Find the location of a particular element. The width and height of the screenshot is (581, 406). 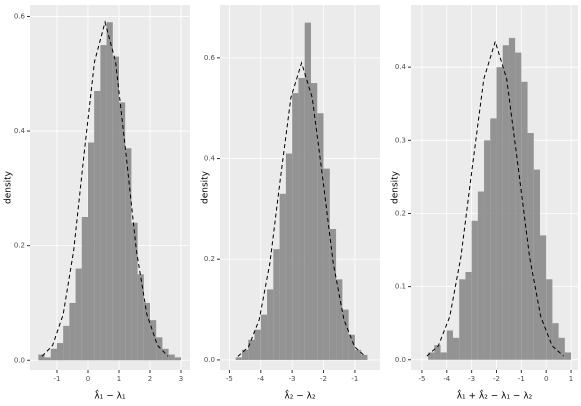

x-axis-label: λ̂₁ + λ̂₂ − λ₁ − λ₂ is located at coordinates (495, 395).